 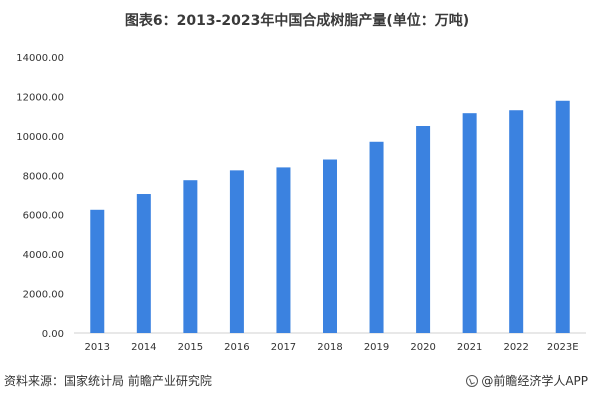 What do you see at coordinates (43, 295) in the screenshot?
I see `y-tick-label: 2000.00` at bounding box center [43, 295].